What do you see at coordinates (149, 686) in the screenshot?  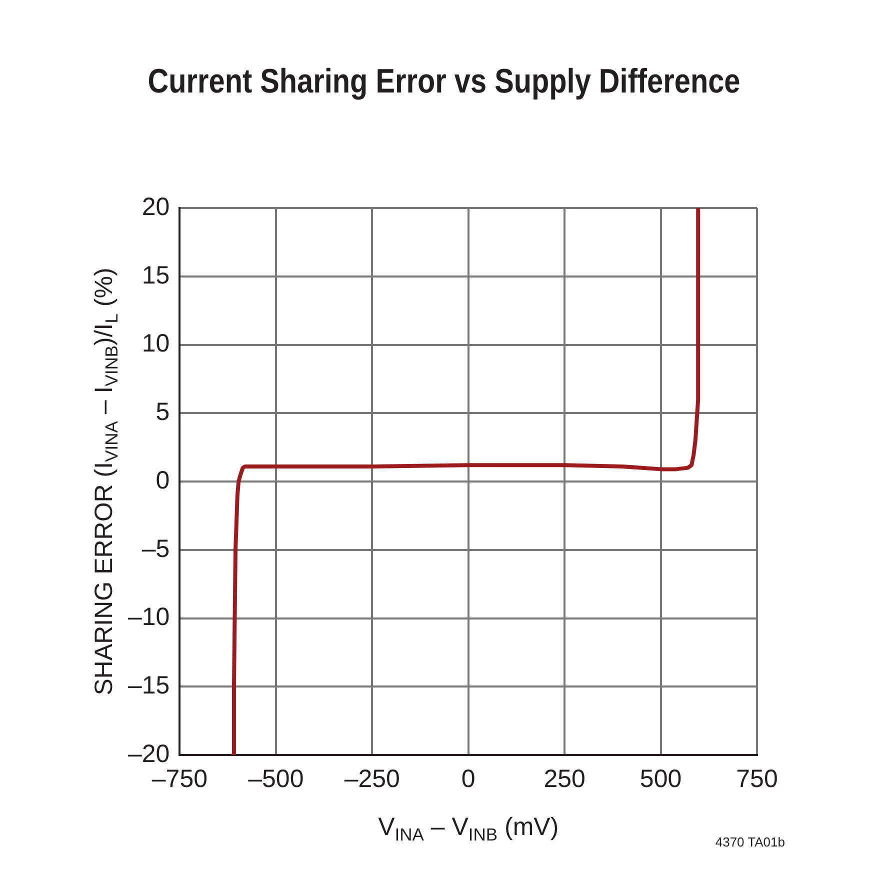 I see `y-tick-label: –15` at bounding box center [149, 686].